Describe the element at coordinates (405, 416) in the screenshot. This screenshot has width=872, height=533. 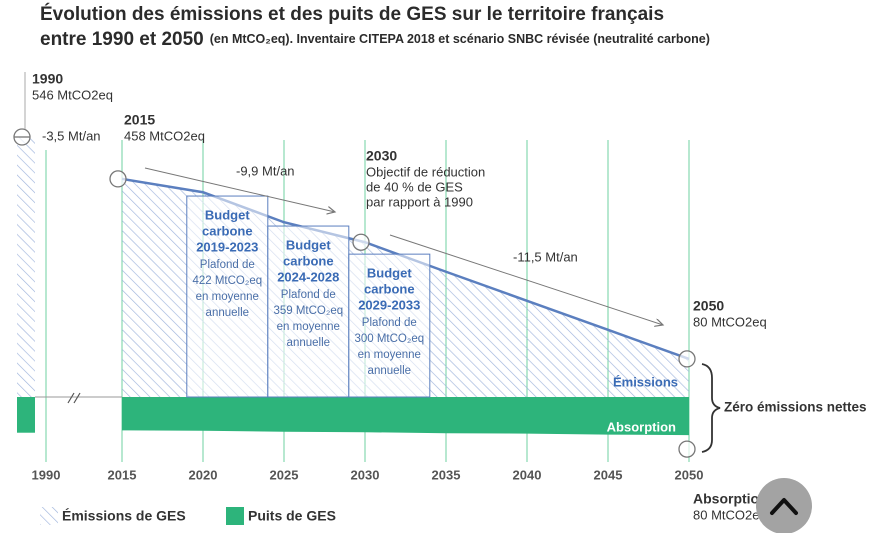
I see `sink-area` at that location.